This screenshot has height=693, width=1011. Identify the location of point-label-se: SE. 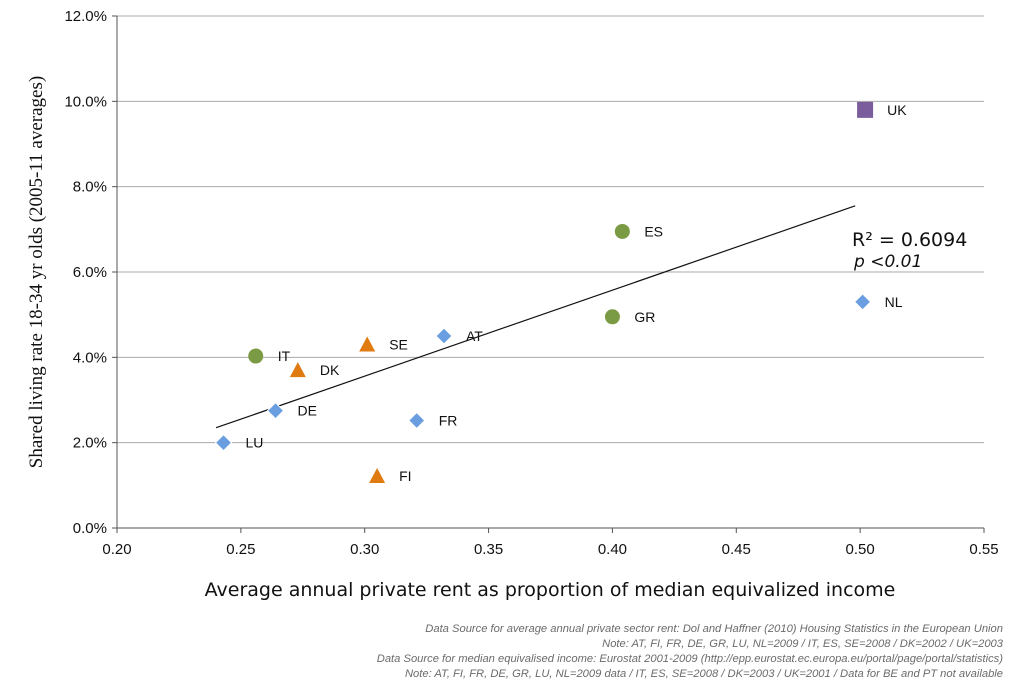
(398, 345).